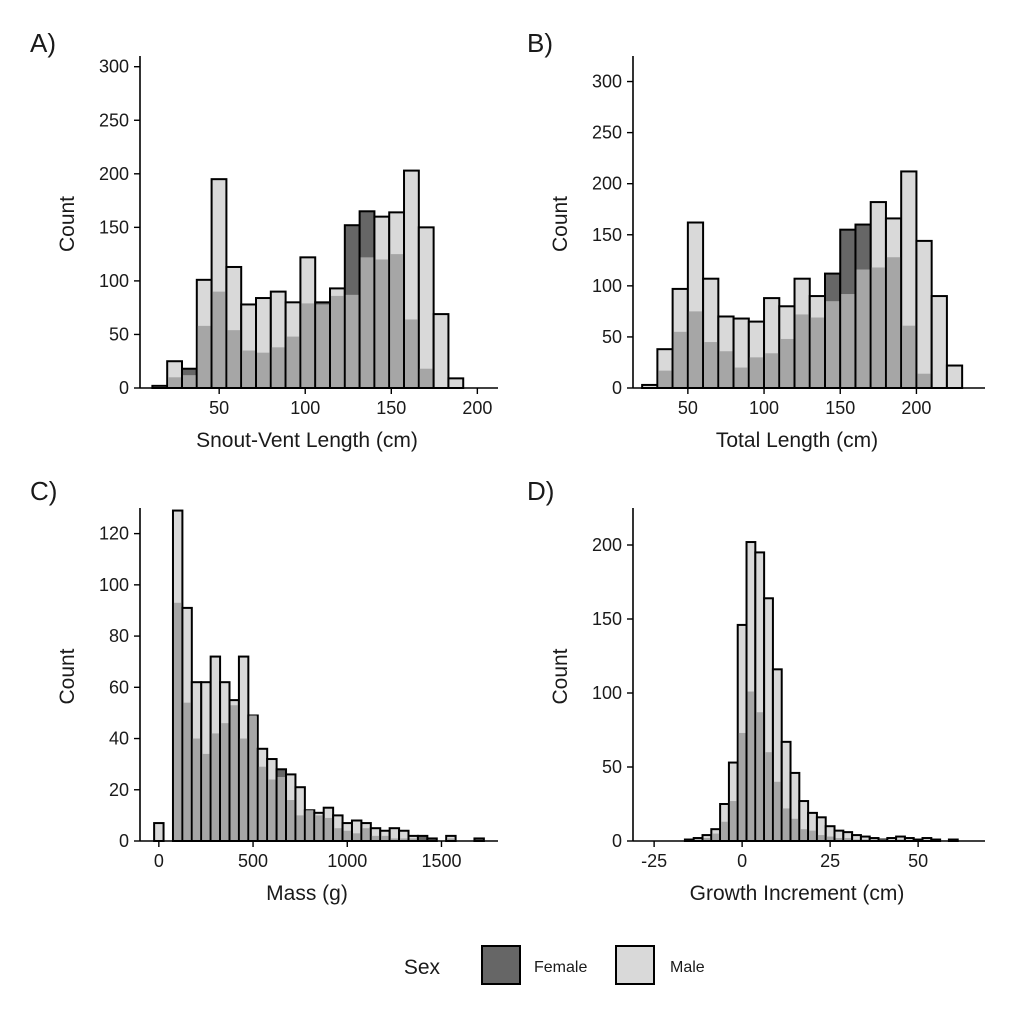  I want to click on legend: Sex Female Male, so click(554, 965).